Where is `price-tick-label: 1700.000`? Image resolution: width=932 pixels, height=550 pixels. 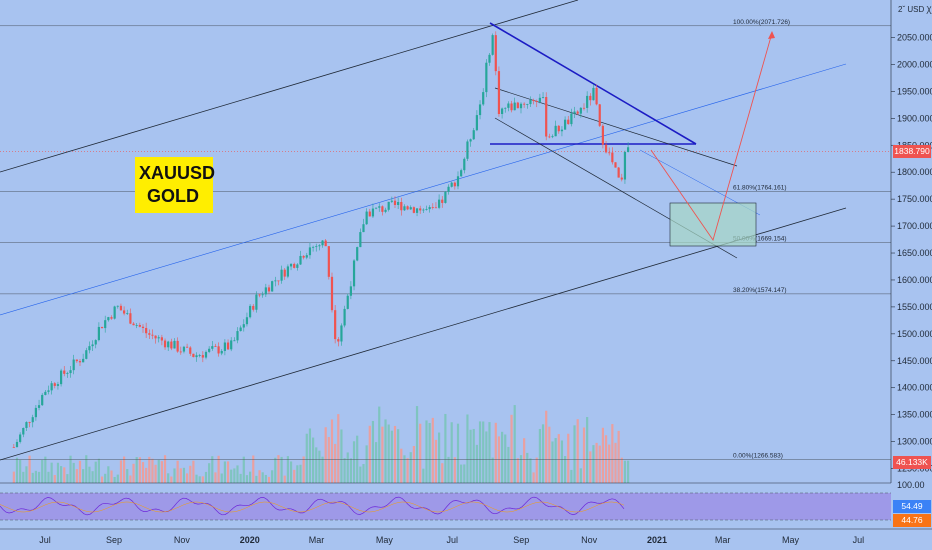 price-tick-label: 1700.000 is located at coordinates (914, 226).